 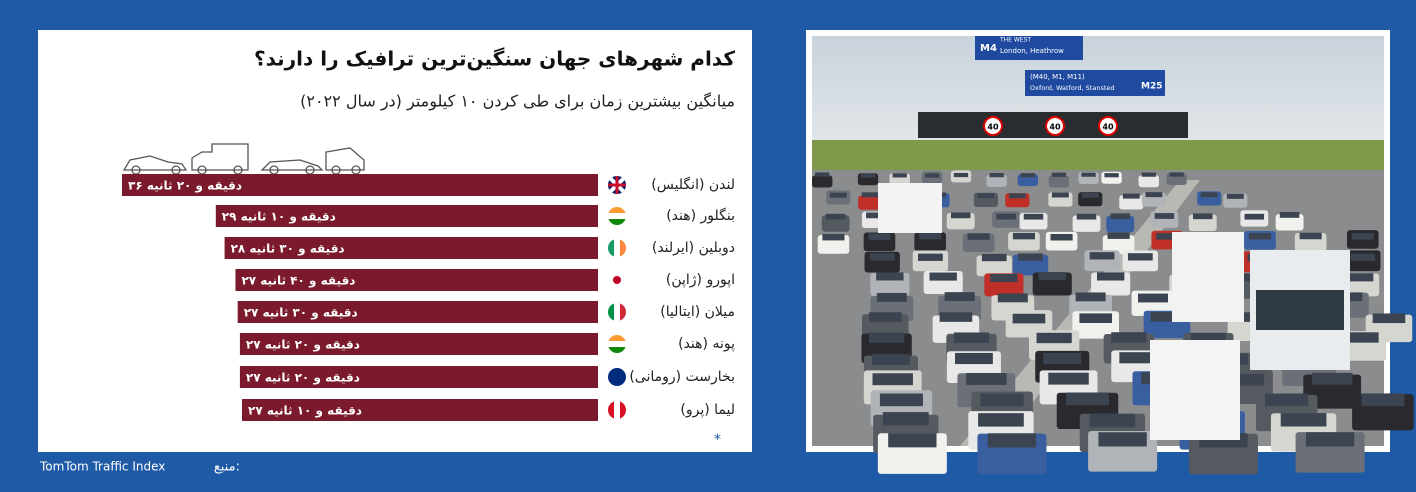 What do you see at coordinates (301, 313) in the screenshot?
I see `value-label: ۲۷ دقیقه و ۳۰ ثانیه` at bounding box center [301, 313].